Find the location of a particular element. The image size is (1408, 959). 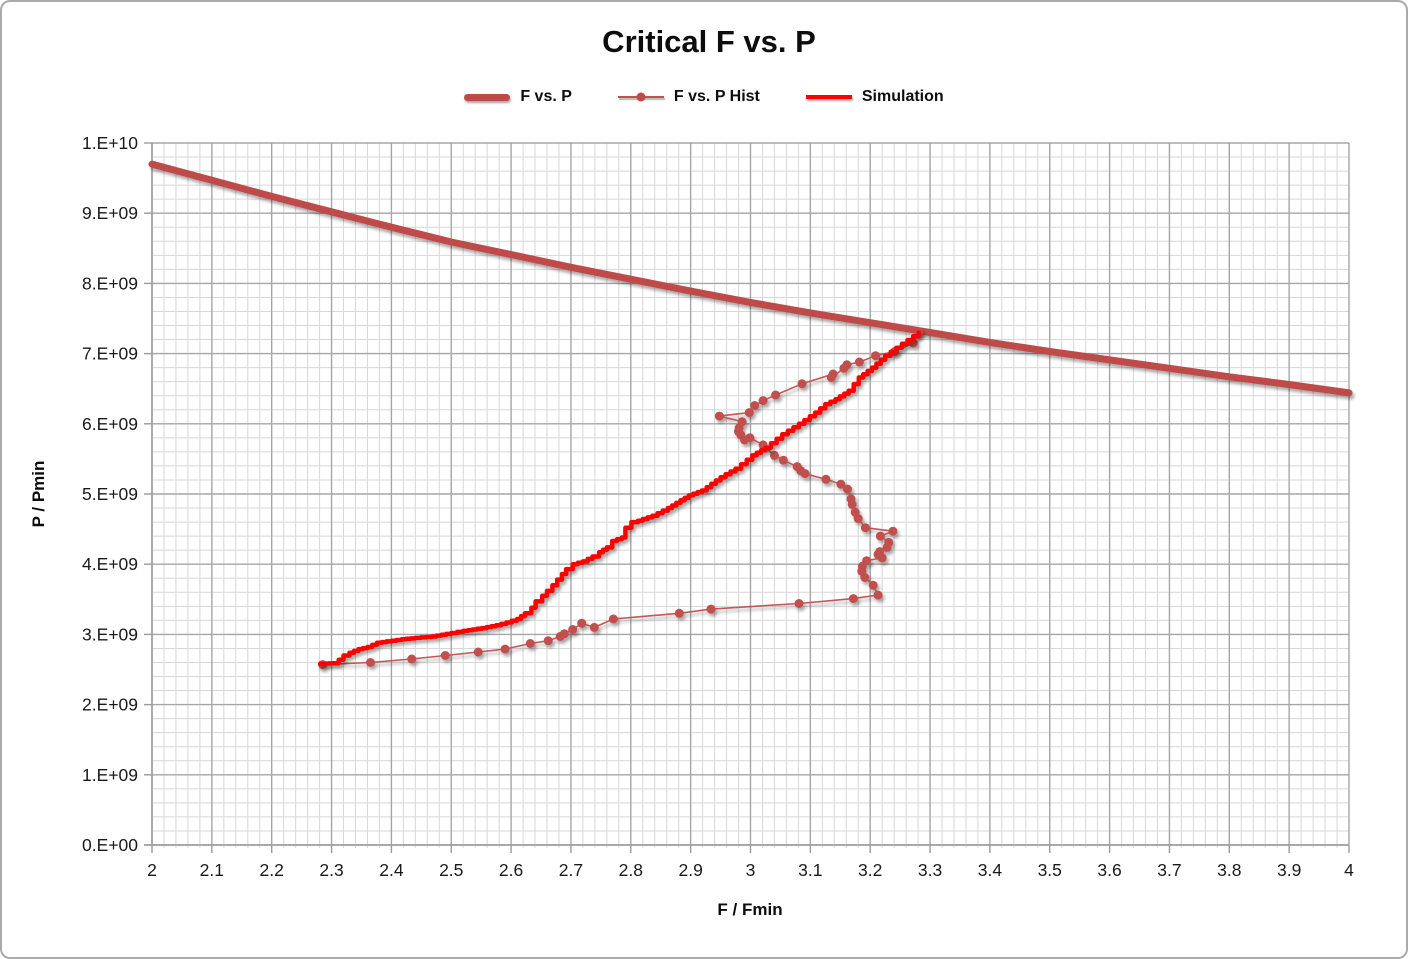

svg-text: 2.8 is located at coordinates (631, 870).